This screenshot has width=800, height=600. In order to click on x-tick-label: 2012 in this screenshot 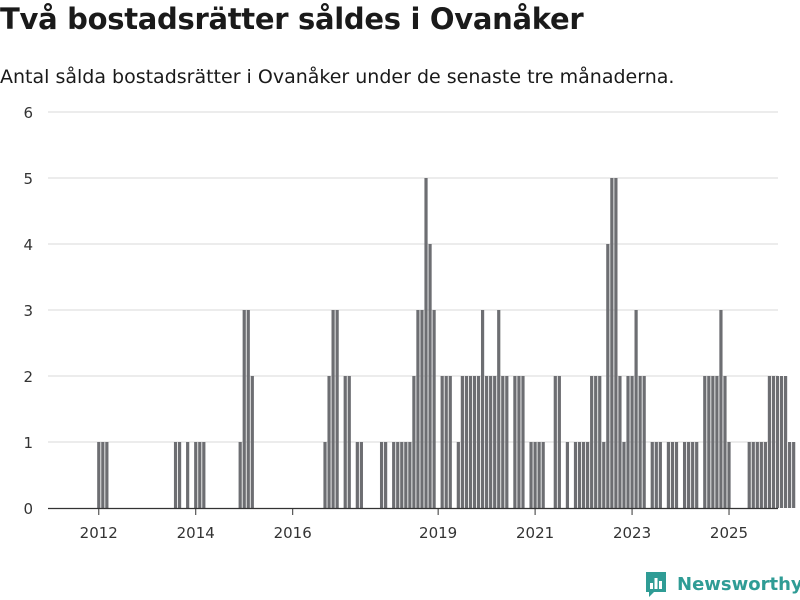, I will do `click(99, 533)`.